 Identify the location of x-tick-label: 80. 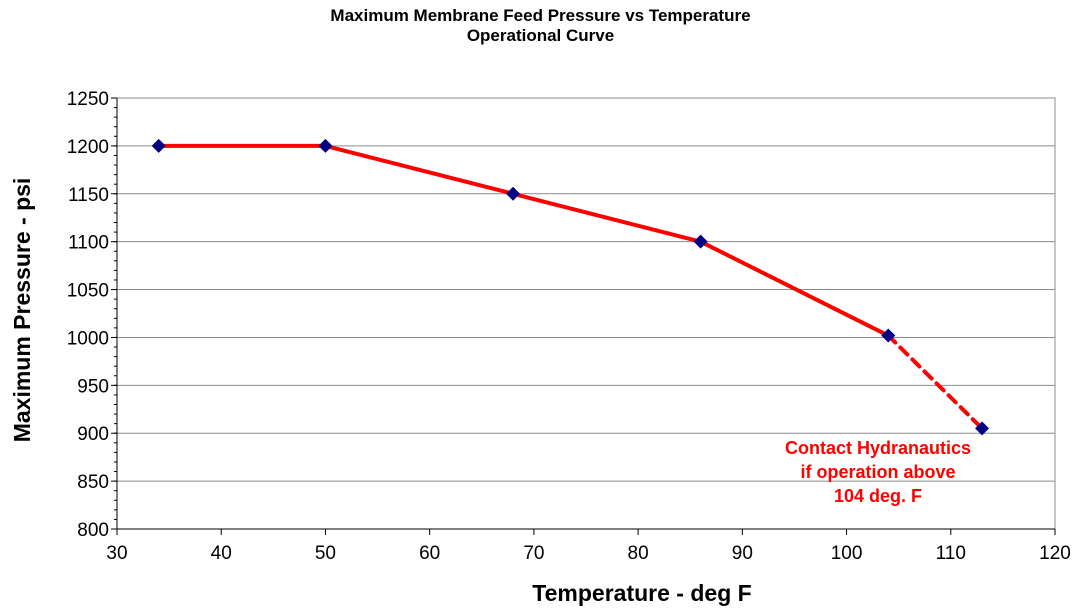
(638, 553).